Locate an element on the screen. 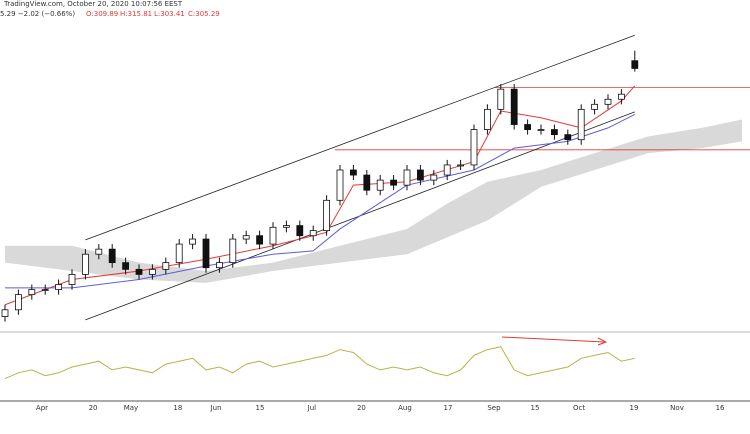  x-tick-label: Nov is located at coordinates (677, 408).